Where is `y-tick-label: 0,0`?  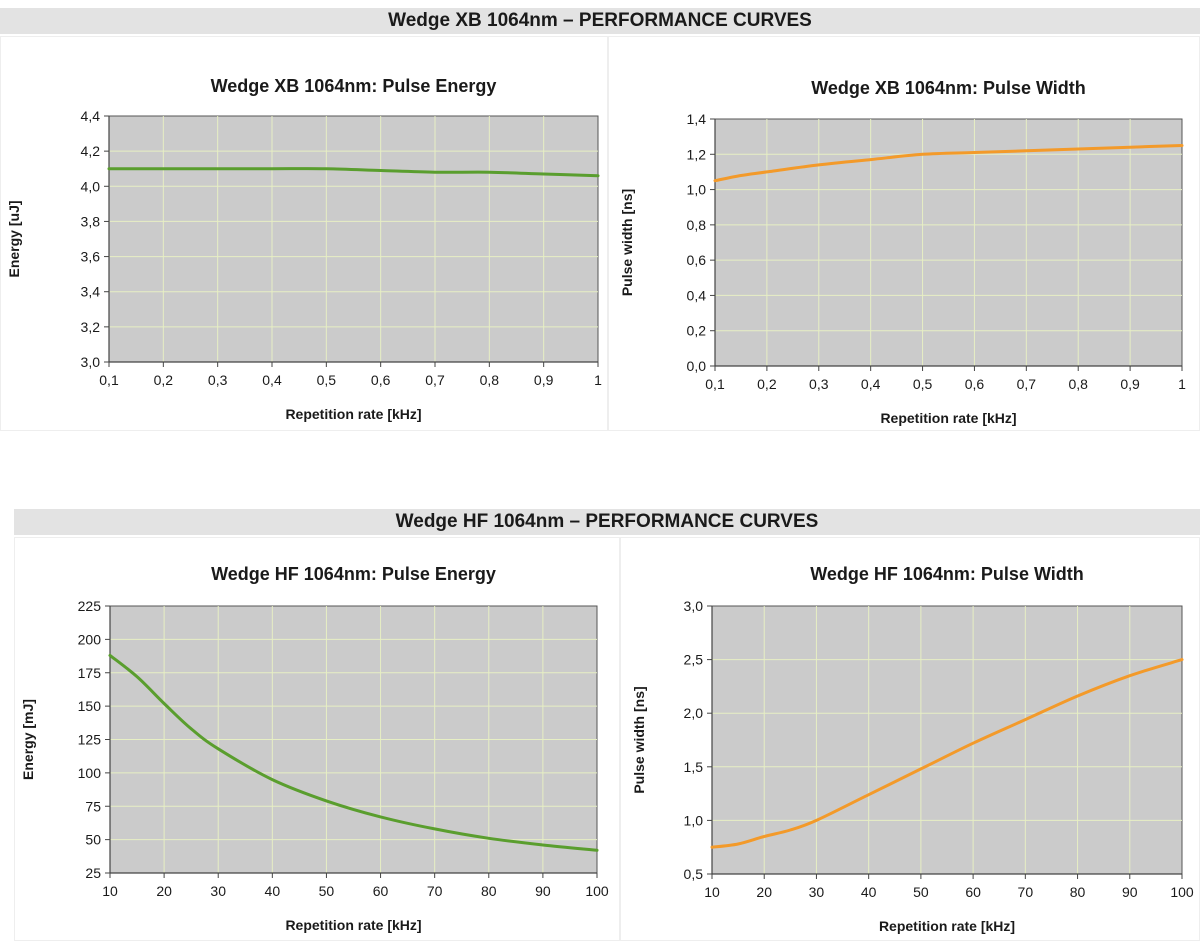
y-tick-label: 0,0 is located at coordinates (697, 366).